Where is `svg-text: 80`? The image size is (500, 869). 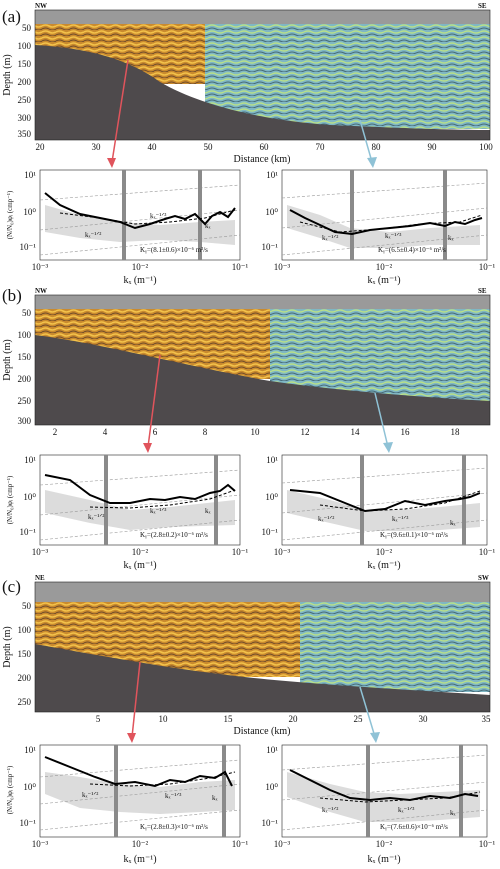 svg-text: 80 is located at coordinates (377, 147).